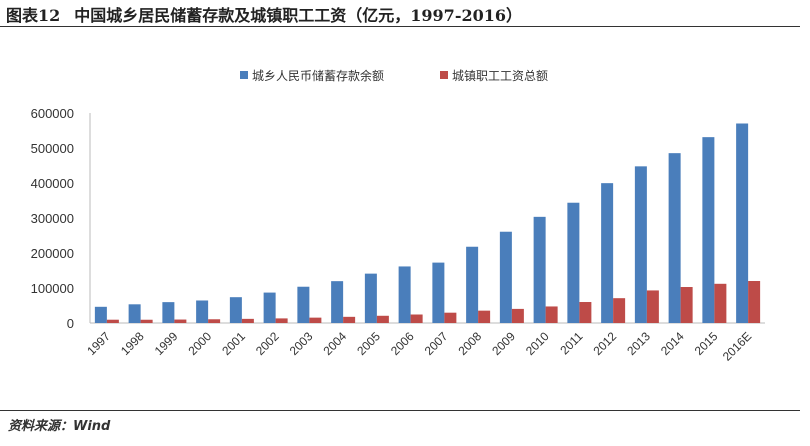  I want to click on y-tick-label: 500000, so click(52, 148).